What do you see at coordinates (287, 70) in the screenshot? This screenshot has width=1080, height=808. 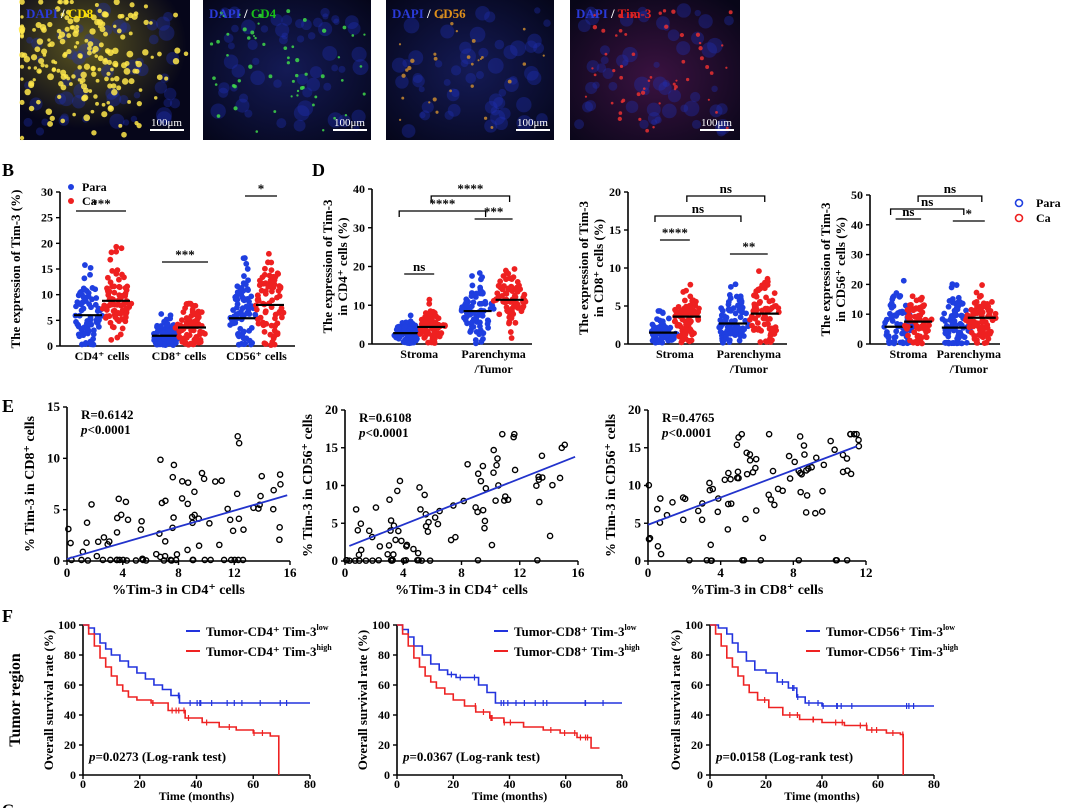 I see `micrograph-cd4: DAPI / CD4 100μm` at bounding box center [287, 70].